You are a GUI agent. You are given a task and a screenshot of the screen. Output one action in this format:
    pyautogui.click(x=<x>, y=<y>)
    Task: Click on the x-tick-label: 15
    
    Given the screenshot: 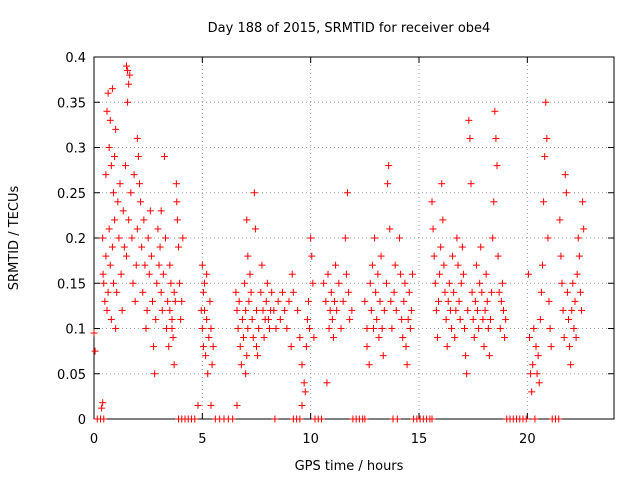 What is the action you would take?
    pyautogui.click(x=419, y=439)
    